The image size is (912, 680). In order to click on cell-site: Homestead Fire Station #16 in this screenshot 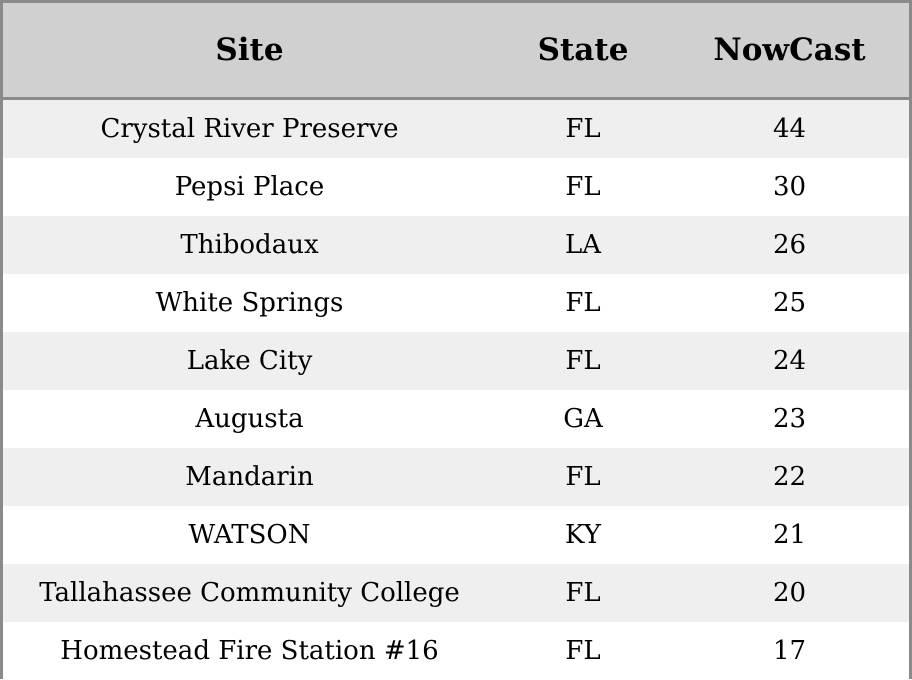, I will do `click(249, 651)`.